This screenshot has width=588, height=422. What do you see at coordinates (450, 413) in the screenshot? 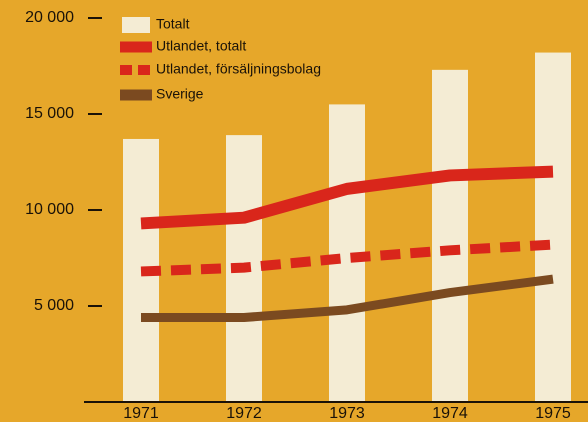
I see `x-tick-label: 1974` at bounding box center [450, 413].